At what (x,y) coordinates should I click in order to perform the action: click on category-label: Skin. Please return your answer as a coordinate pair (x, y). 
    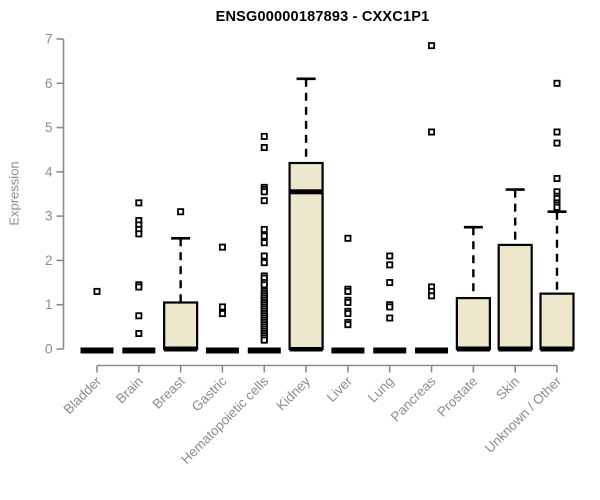
    Looking at the image, I should click on (507, 388).